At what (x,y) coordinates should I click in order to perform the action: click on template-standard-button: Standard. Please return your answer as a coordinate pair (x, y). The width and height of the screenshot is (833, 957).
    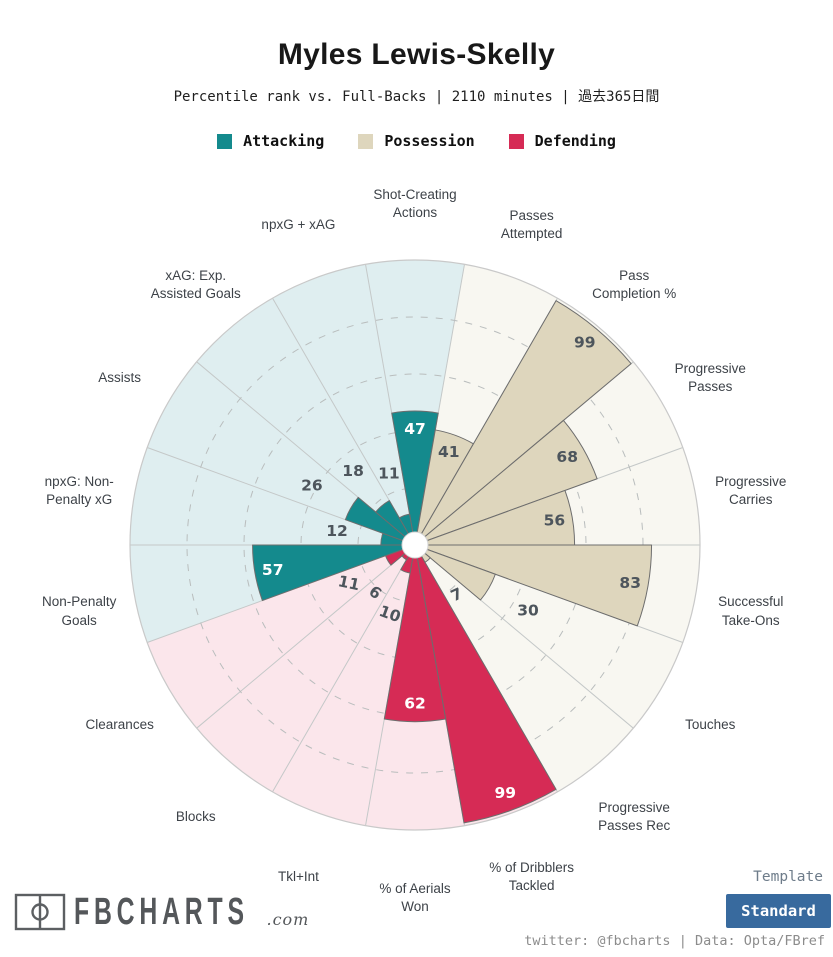
    Looking at the image, I should click on (778, 911).